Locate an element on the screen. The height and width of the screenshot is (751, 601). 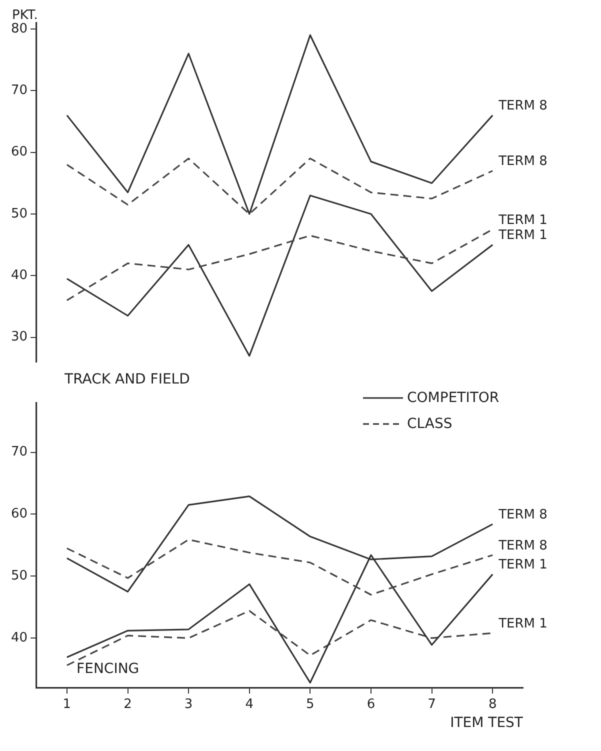
x-tick-label: 8 is located at coordinates (492, 704).